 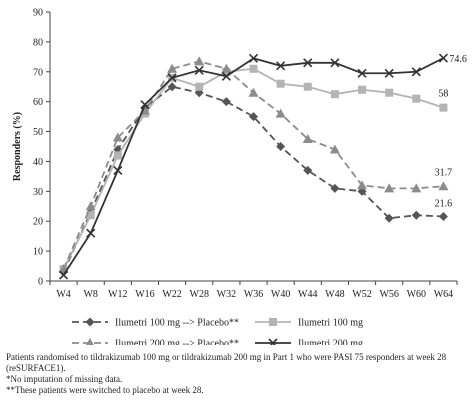 What do you see at coordinates (388, 294) in the screenshot?
I see `x-tick-label: W56` at bounding box center [388, 294].